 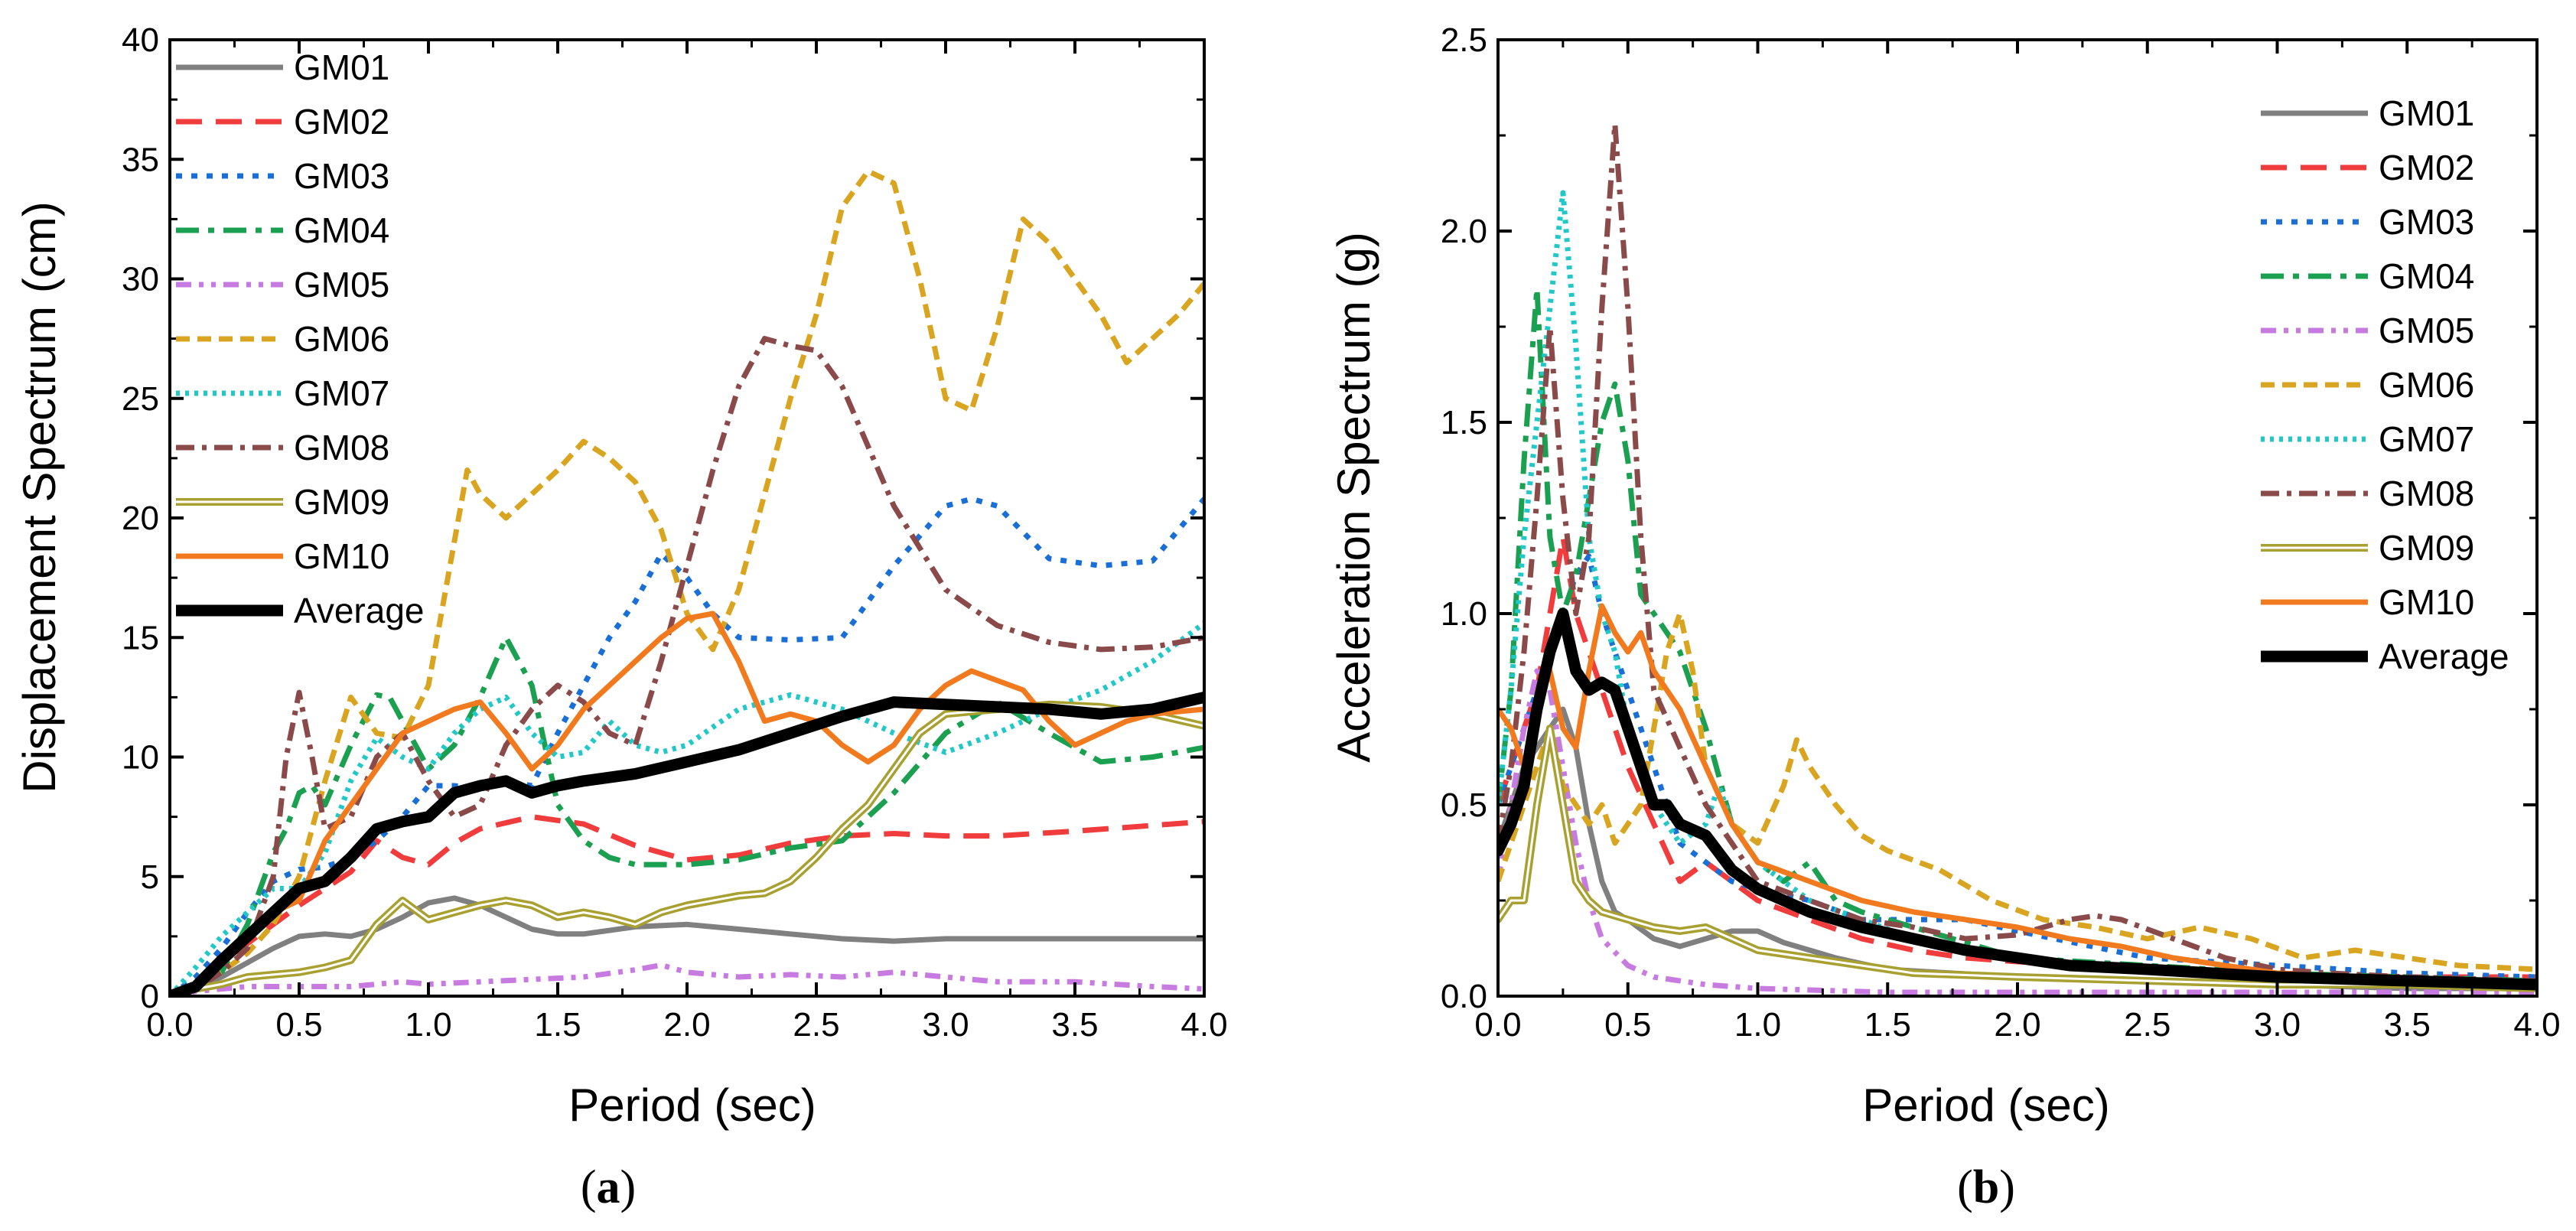 I want to click on series-gm04-line, so click(x=687, y=815).